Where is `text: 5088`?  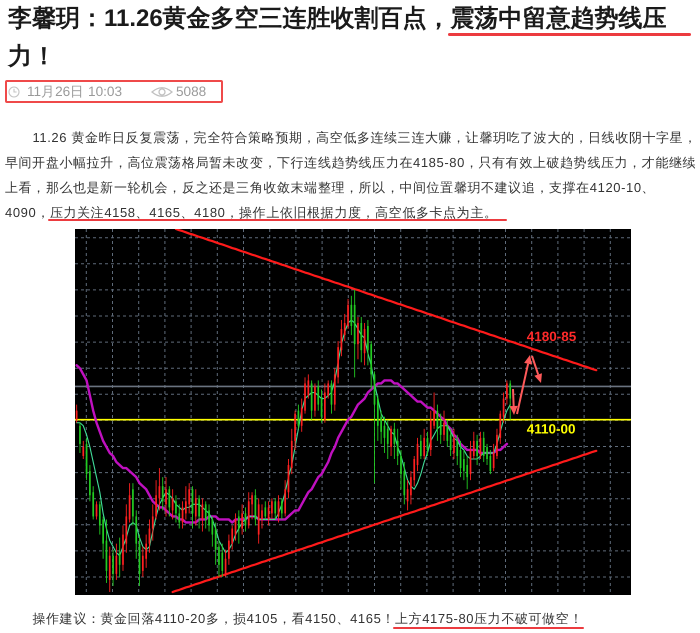 text: 5088 is located at coordinates (191, 92).